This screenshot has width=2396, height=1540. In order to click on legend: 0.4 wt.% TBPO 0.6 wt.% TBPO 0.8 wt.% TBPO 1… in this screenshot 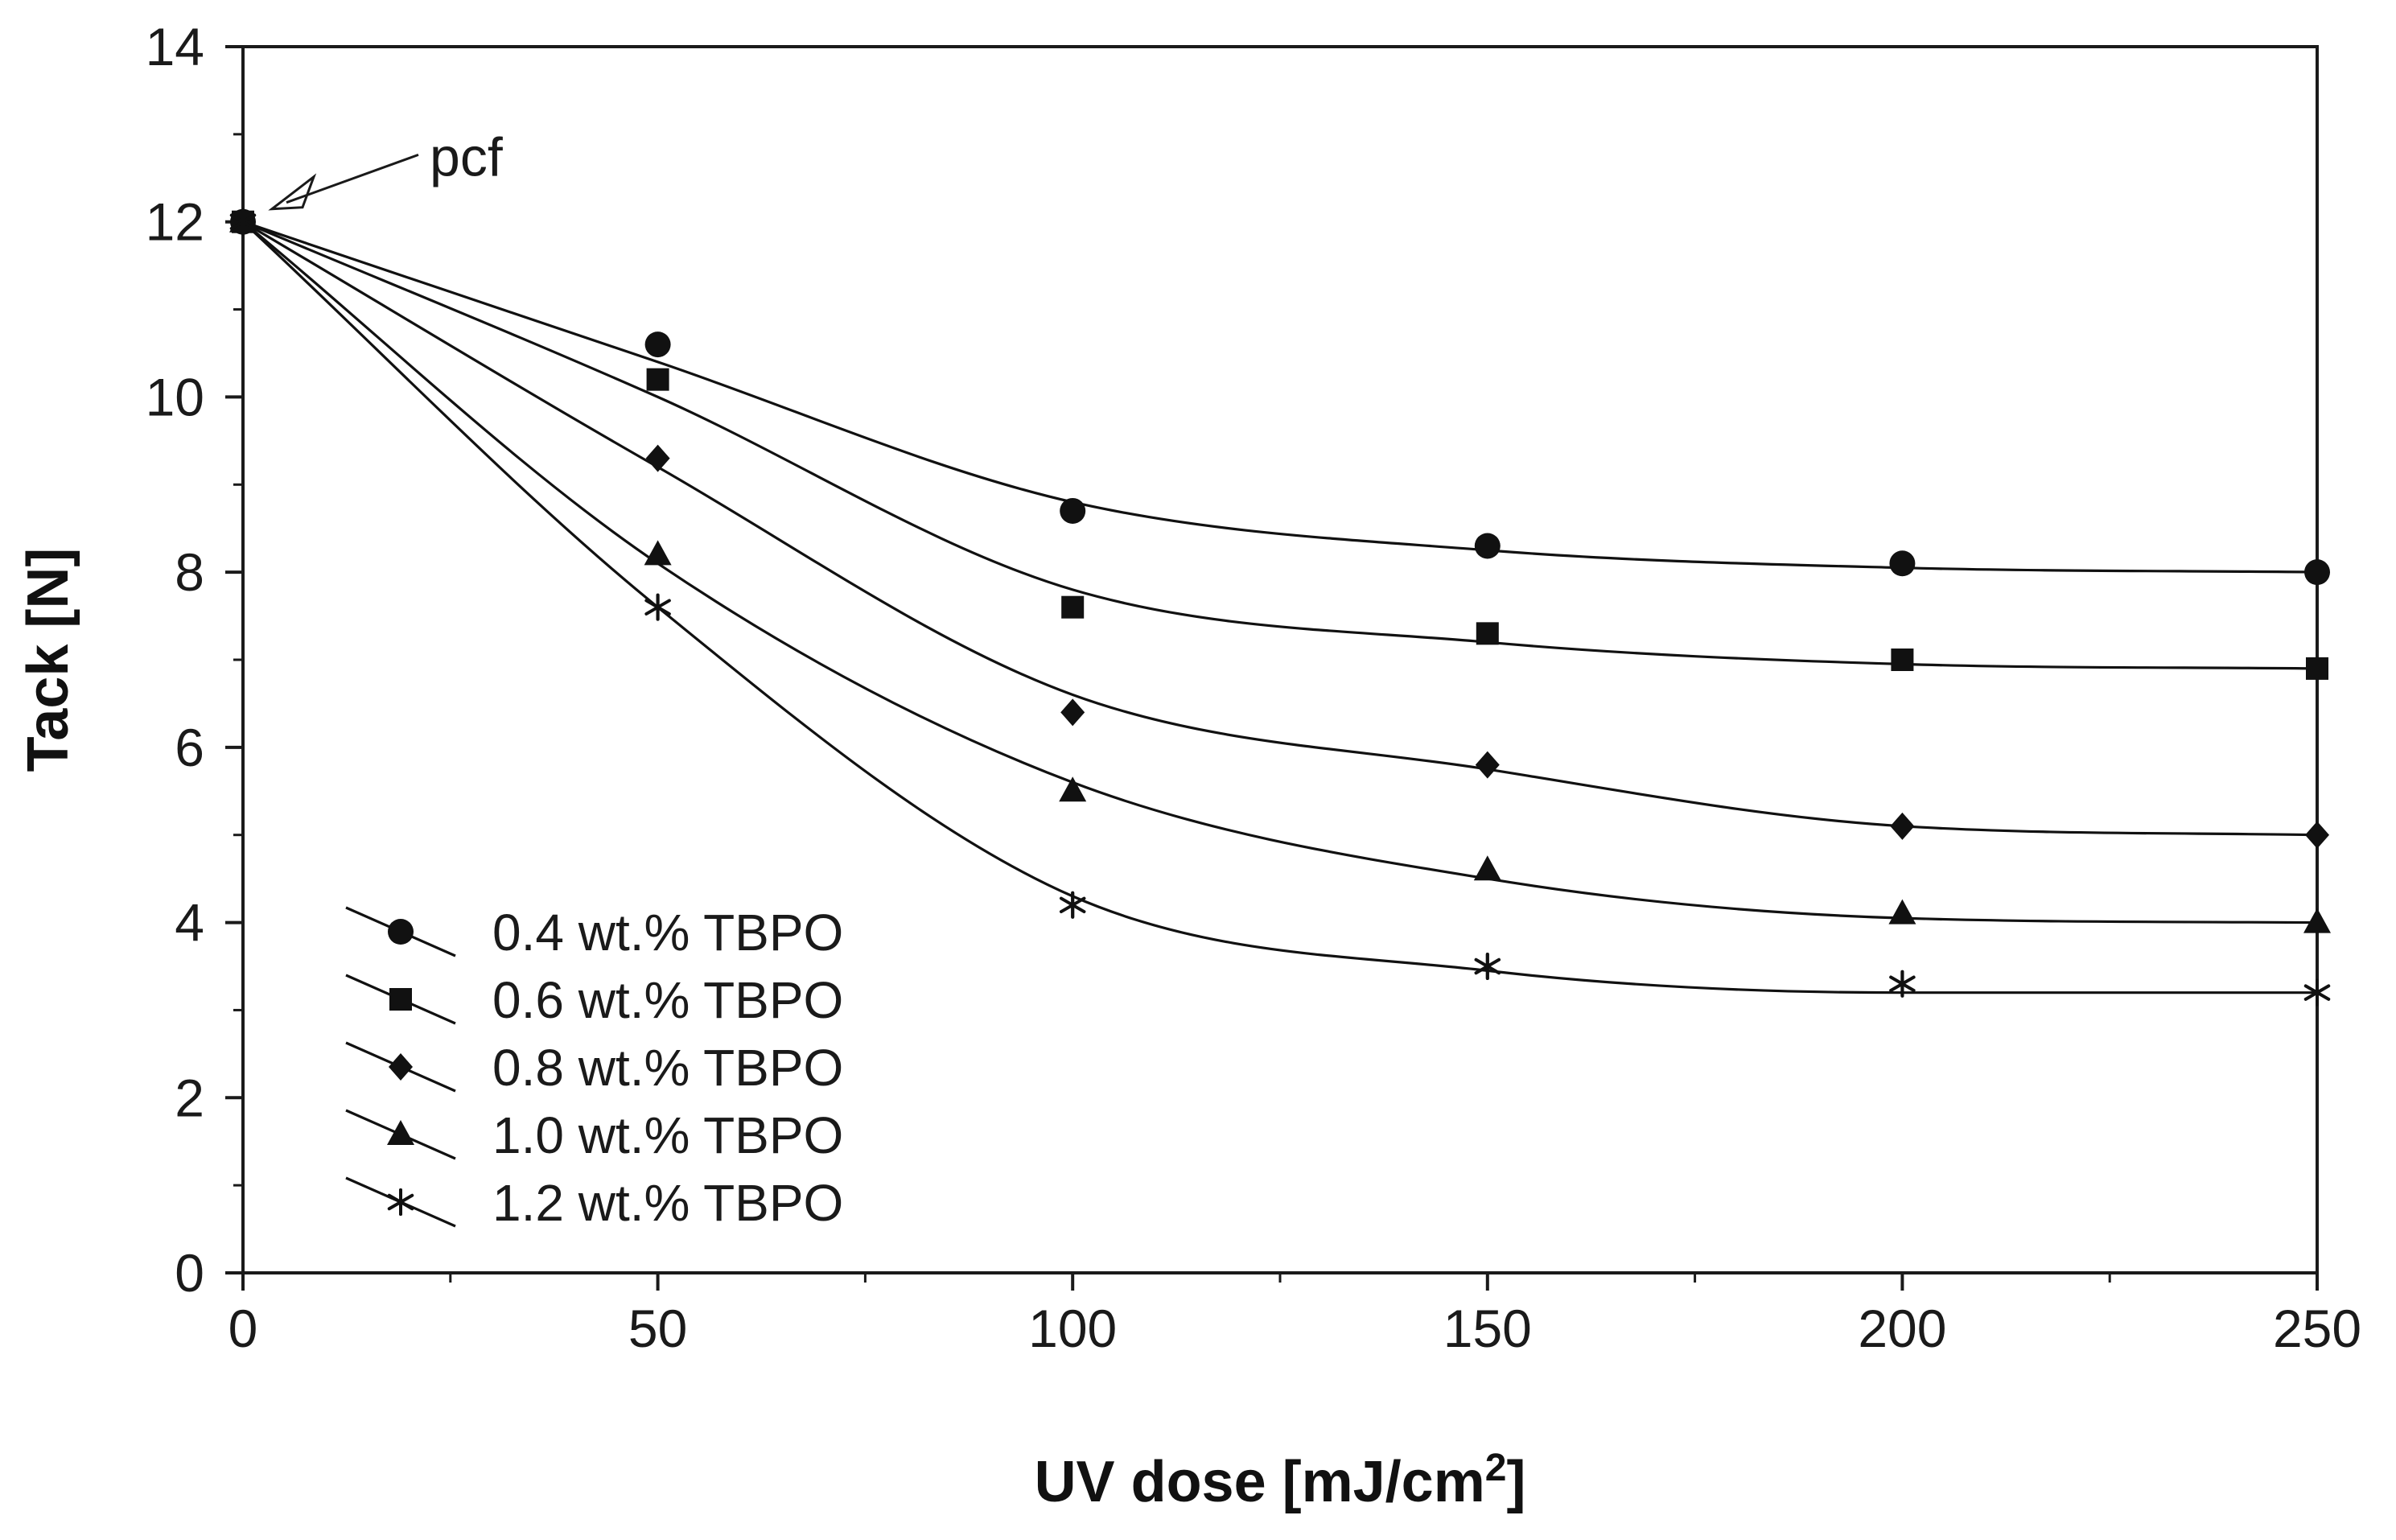, I will do `click(594, 1068)`.